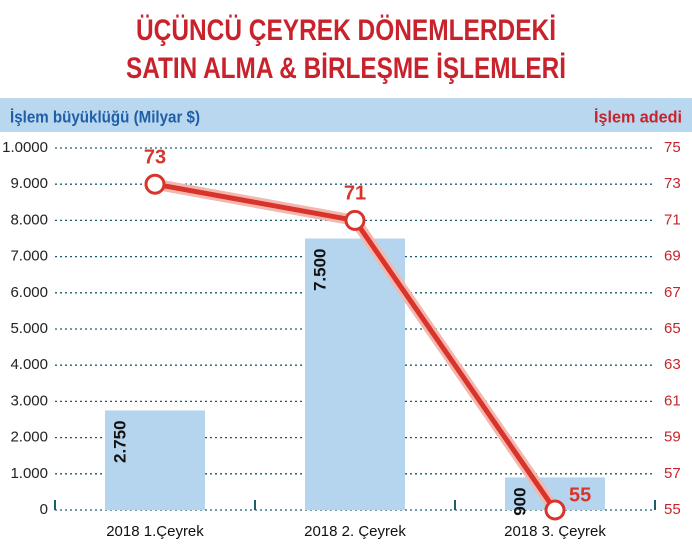 This screenshot has height=555, width=692. What do you see at coordinates (672, 473) in the screenshot?
I see `y2-tick-label: 57` at bounding box center [672, 473].